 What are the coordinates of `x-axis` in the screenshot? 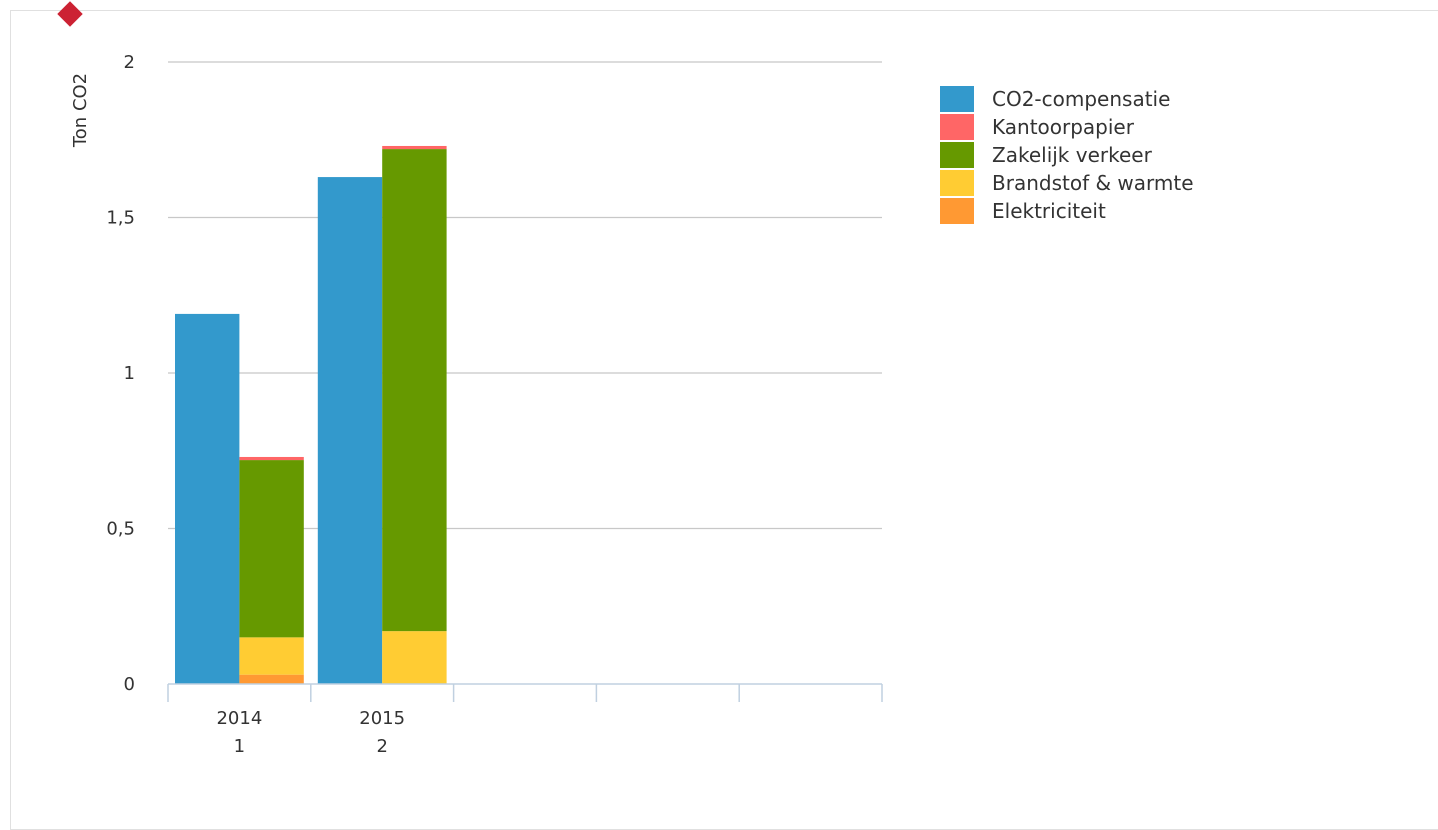 It's located at (525, 692).